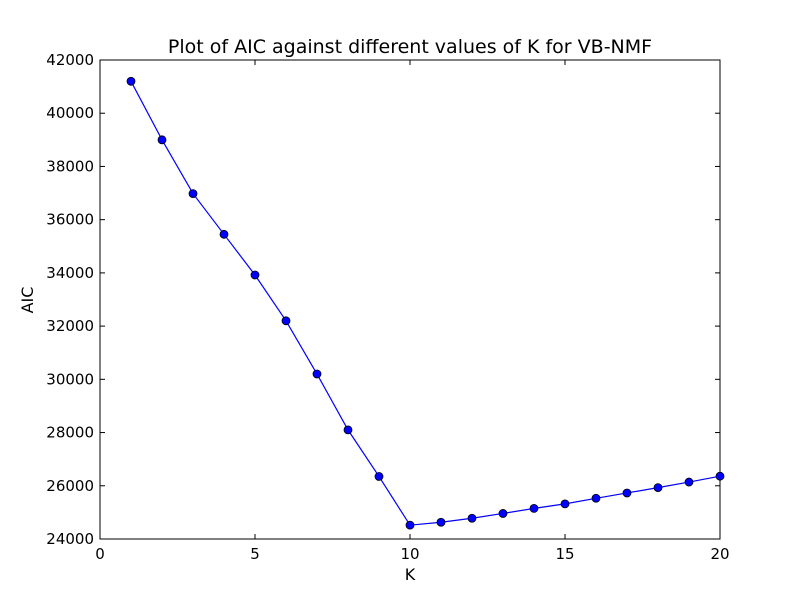  What do you see at coordinates (100, 554) in the screenshot?
I see `x-tick-label: 0` at bounding box center [100, 554].